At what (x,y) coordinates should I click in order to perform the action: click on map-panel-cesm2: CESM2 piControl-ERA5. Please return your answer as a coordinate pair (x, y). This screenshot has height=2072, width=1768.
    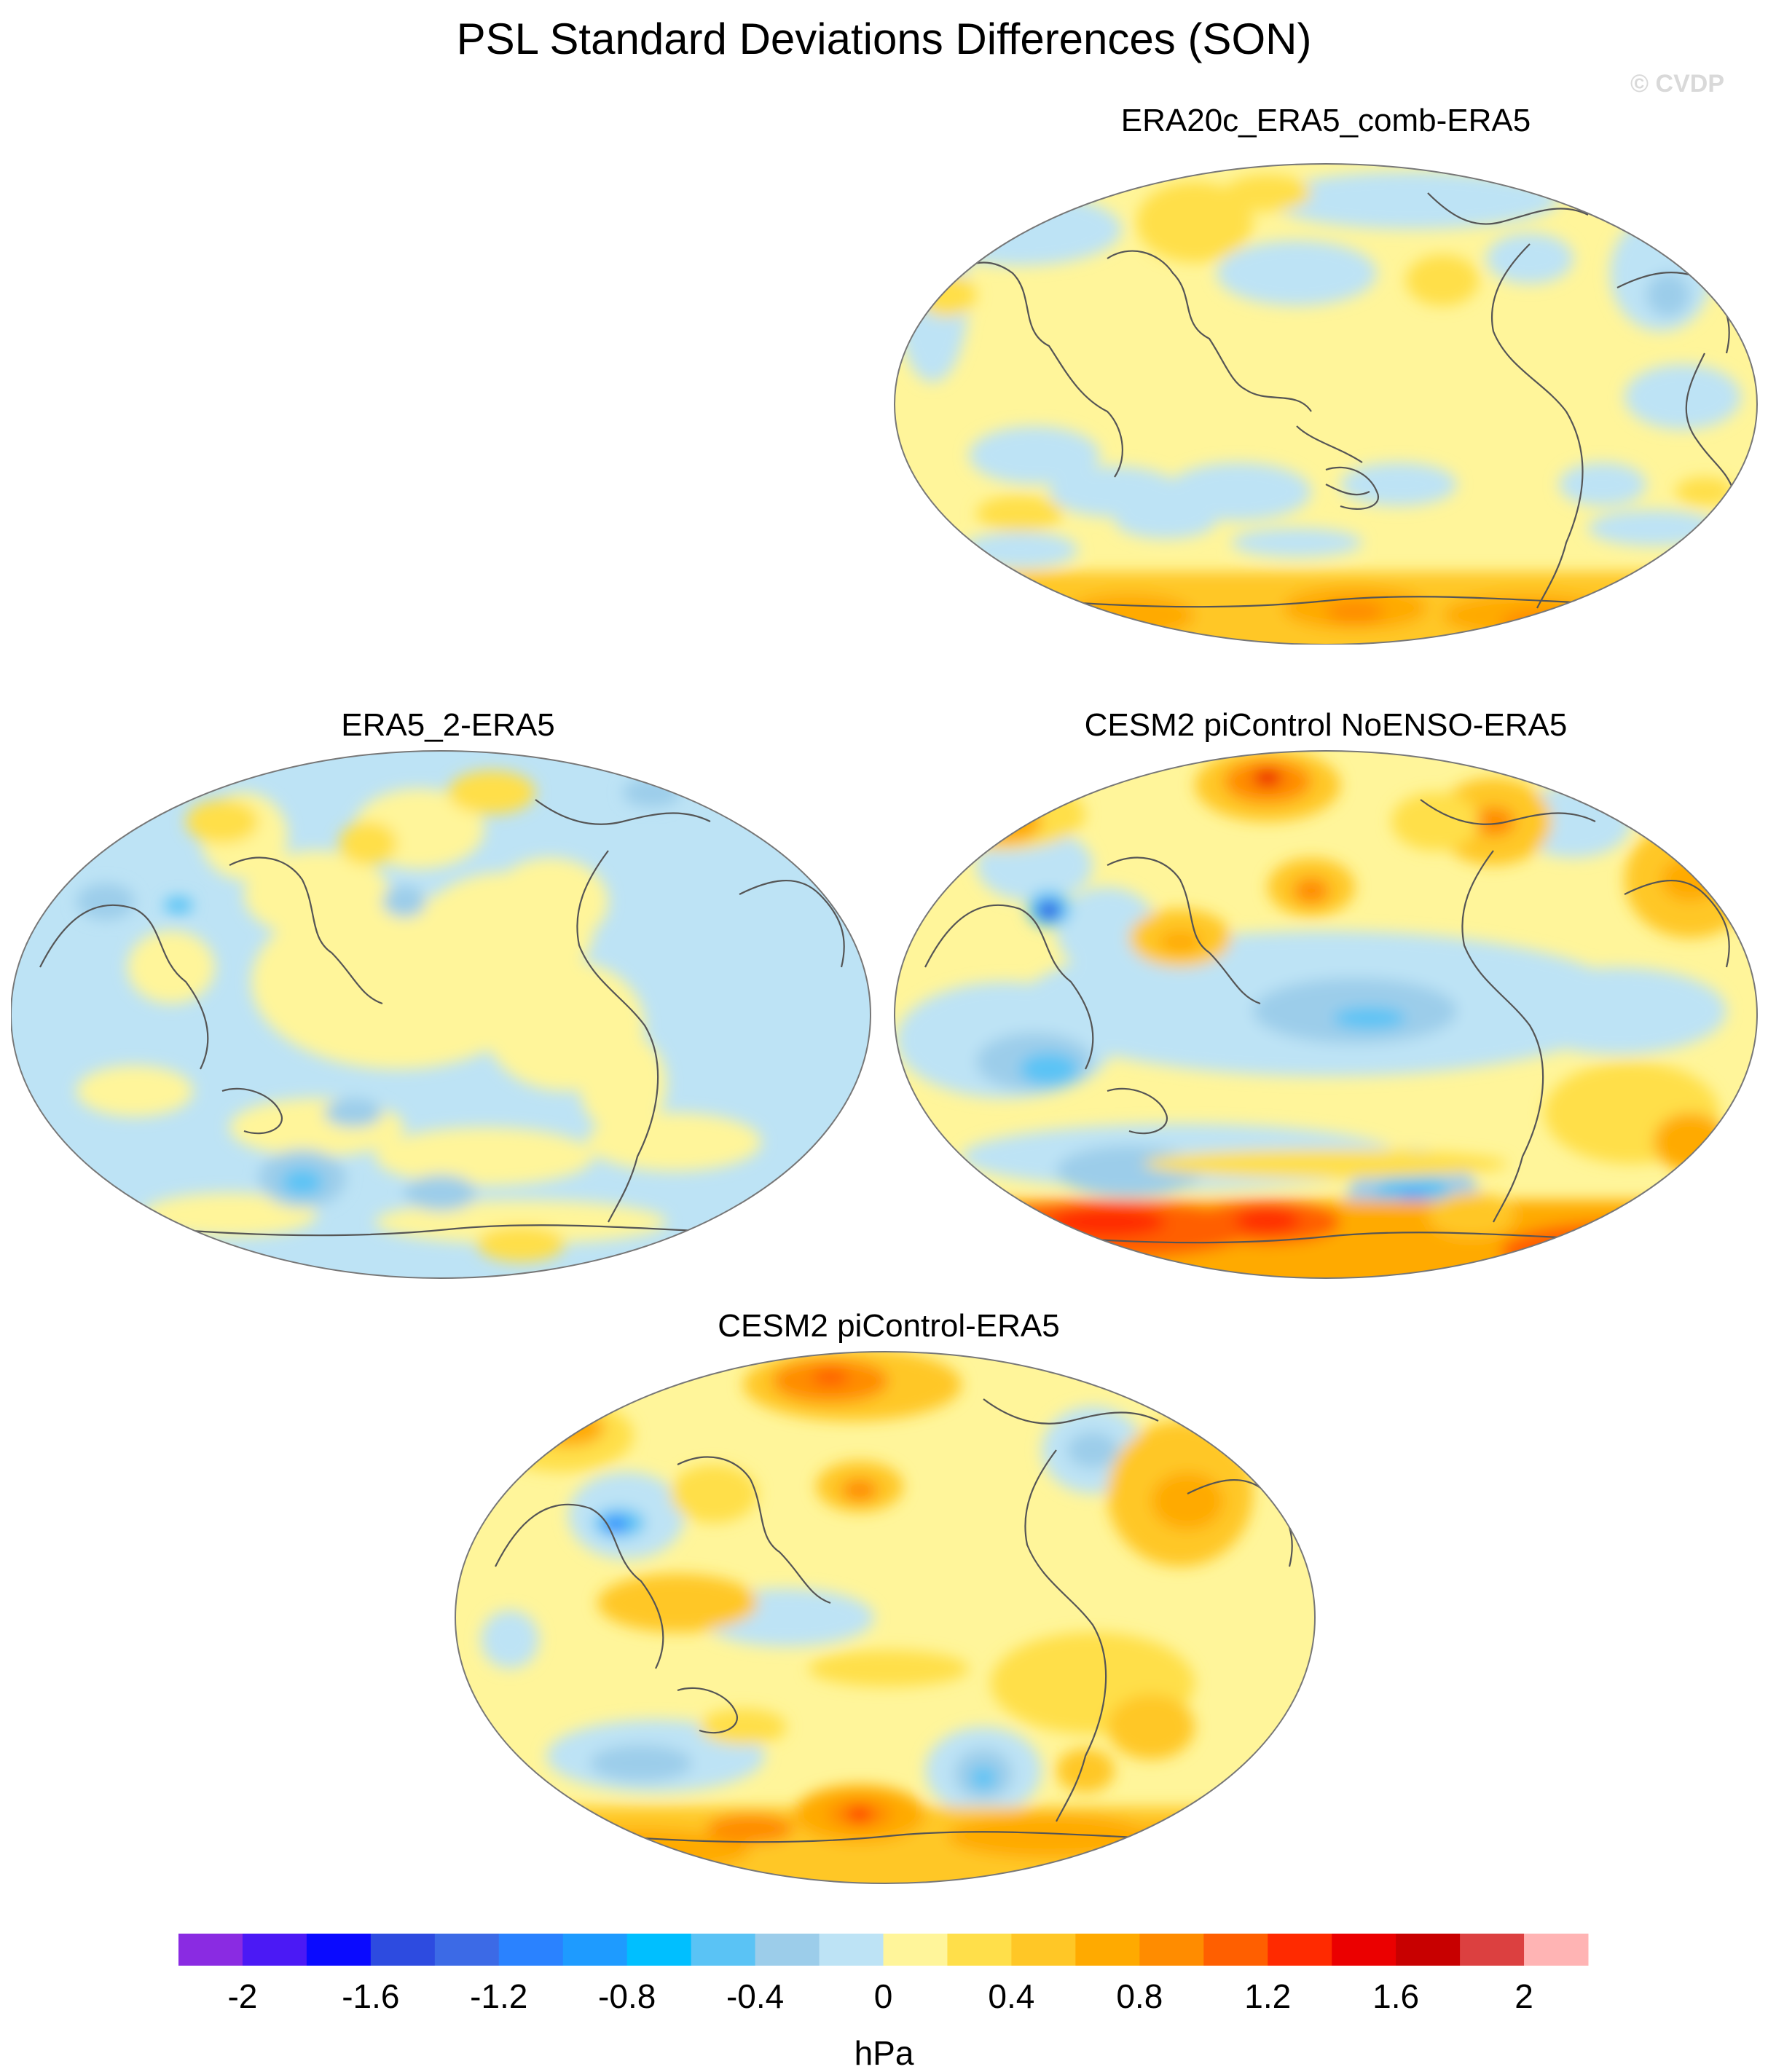
    Looking at the image, I should click on (889, 1598).